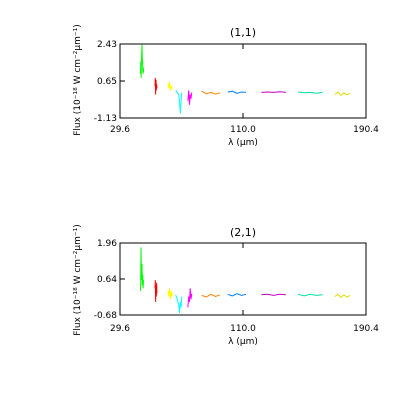 The height and width of the screenshot is (404, 400). I want to click on panel-2-title: (2,1), so click(243, 232).